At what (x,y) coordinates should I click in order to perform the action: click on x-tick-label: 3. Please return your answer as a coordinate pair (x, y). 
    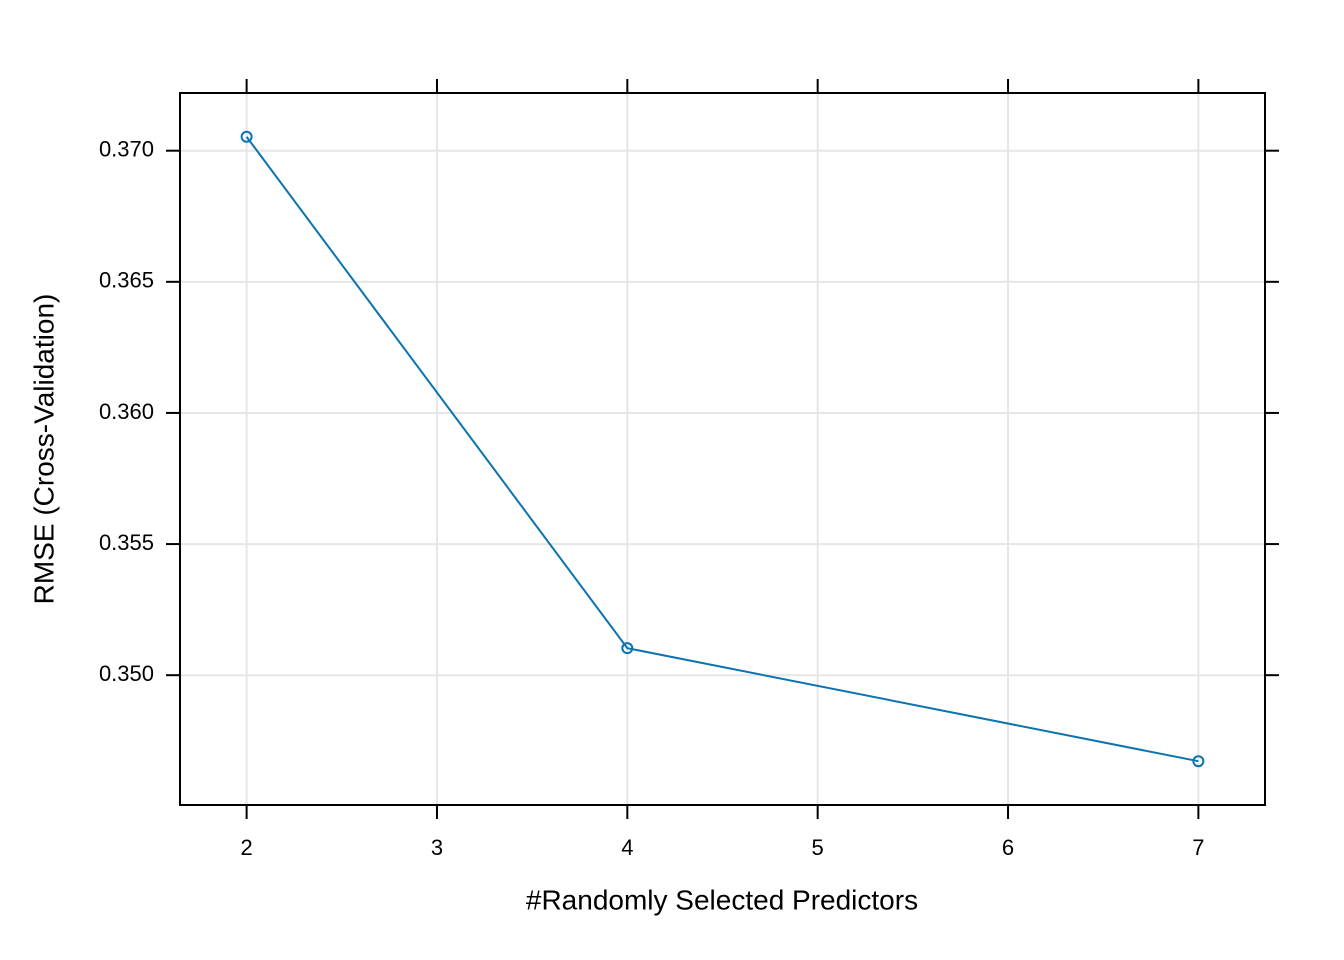
    Looking at the image, I should click on (437, 847).